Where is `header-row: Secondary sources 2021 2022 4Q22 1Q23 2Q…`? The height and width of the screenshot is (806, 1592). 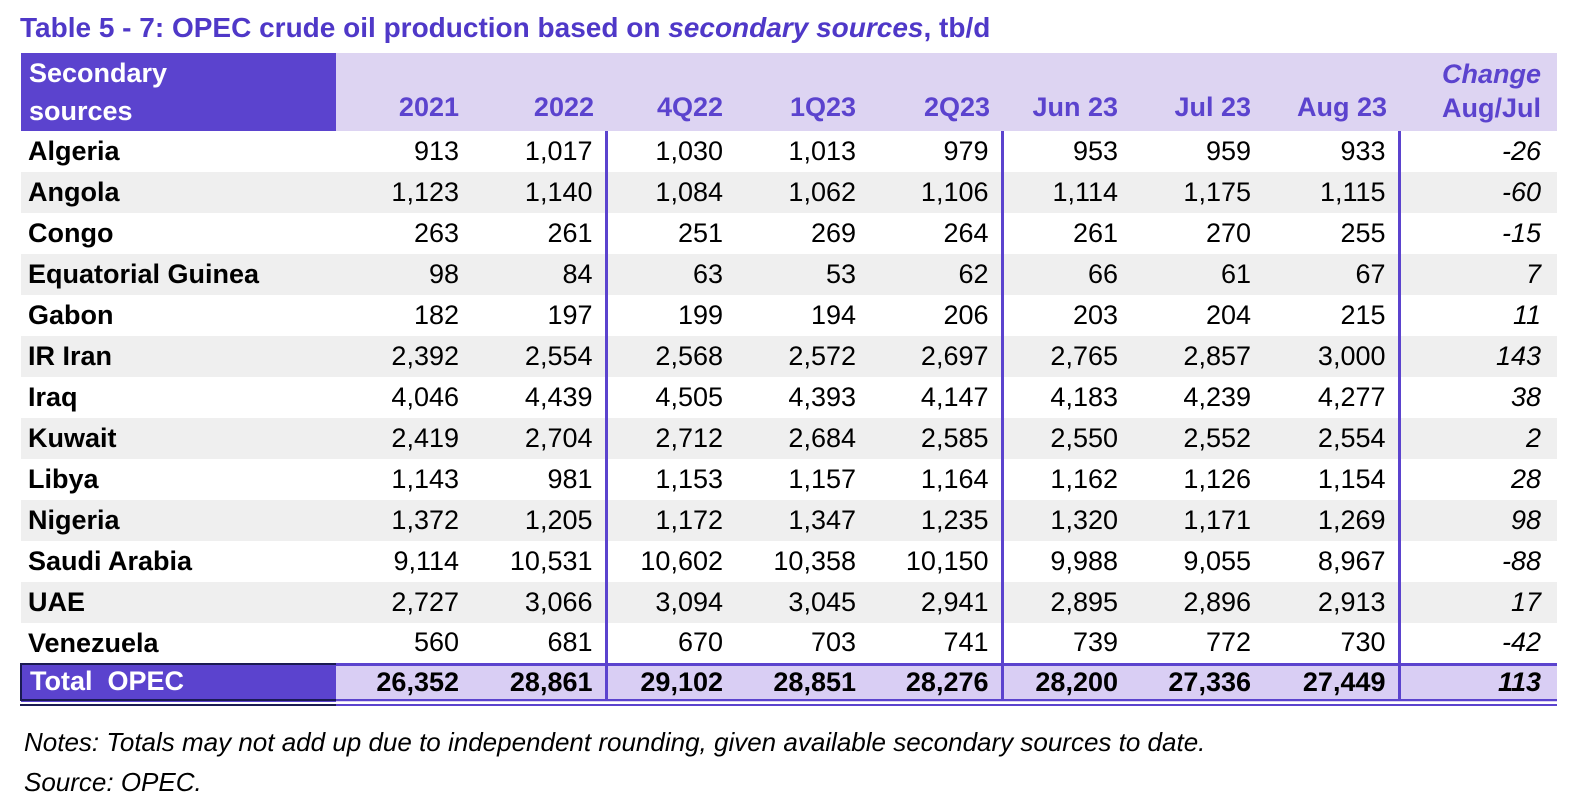
header-row: Secondary sources 2021 2022 4Q22 1Q23 2Q… is located at coordinates (789, 92).